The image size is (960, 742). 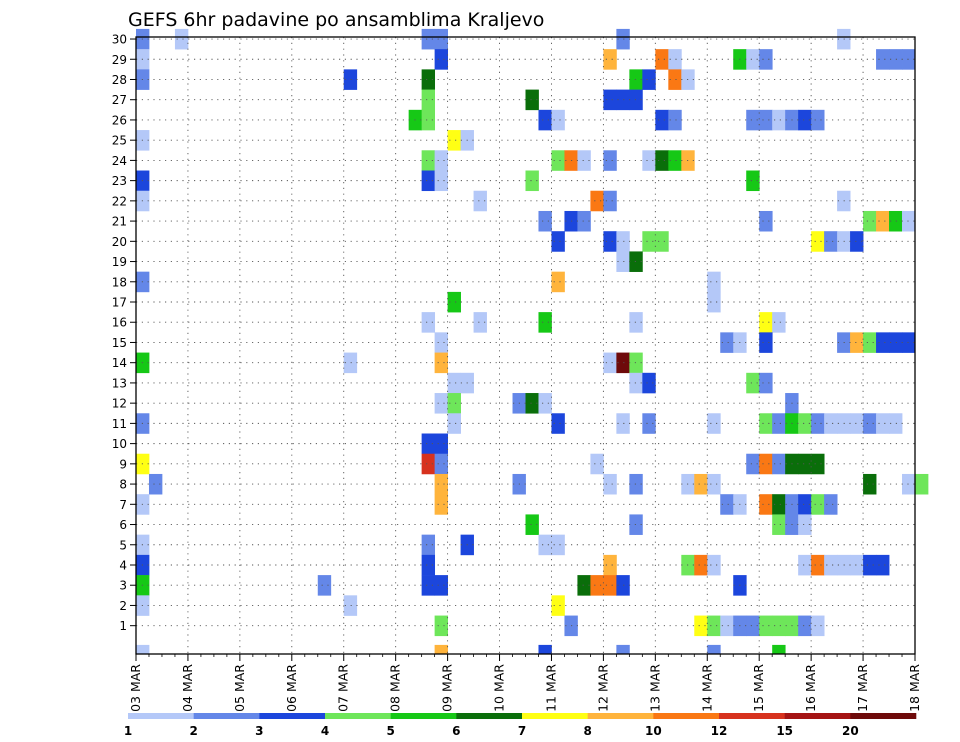 I want to click on y-tick-label: 25, so click(x=119, y=141).